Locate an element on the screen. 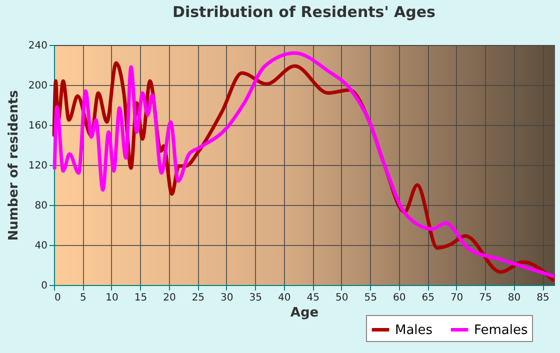 This screenshot has width=560, height=353. y-tick-label: 80 is located at coordinates (41, 206).